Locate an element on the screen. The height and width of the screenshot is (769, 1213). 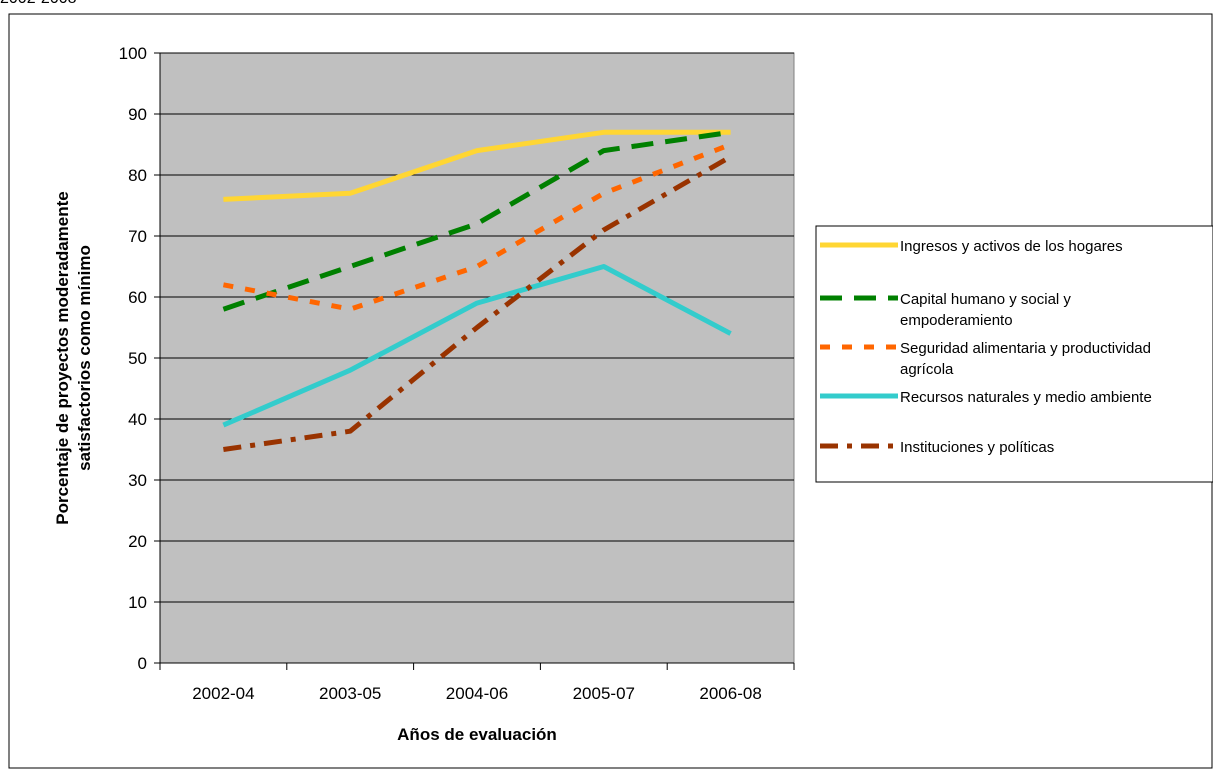
y-tick-label: 100 is located at coordinates (133, 53).